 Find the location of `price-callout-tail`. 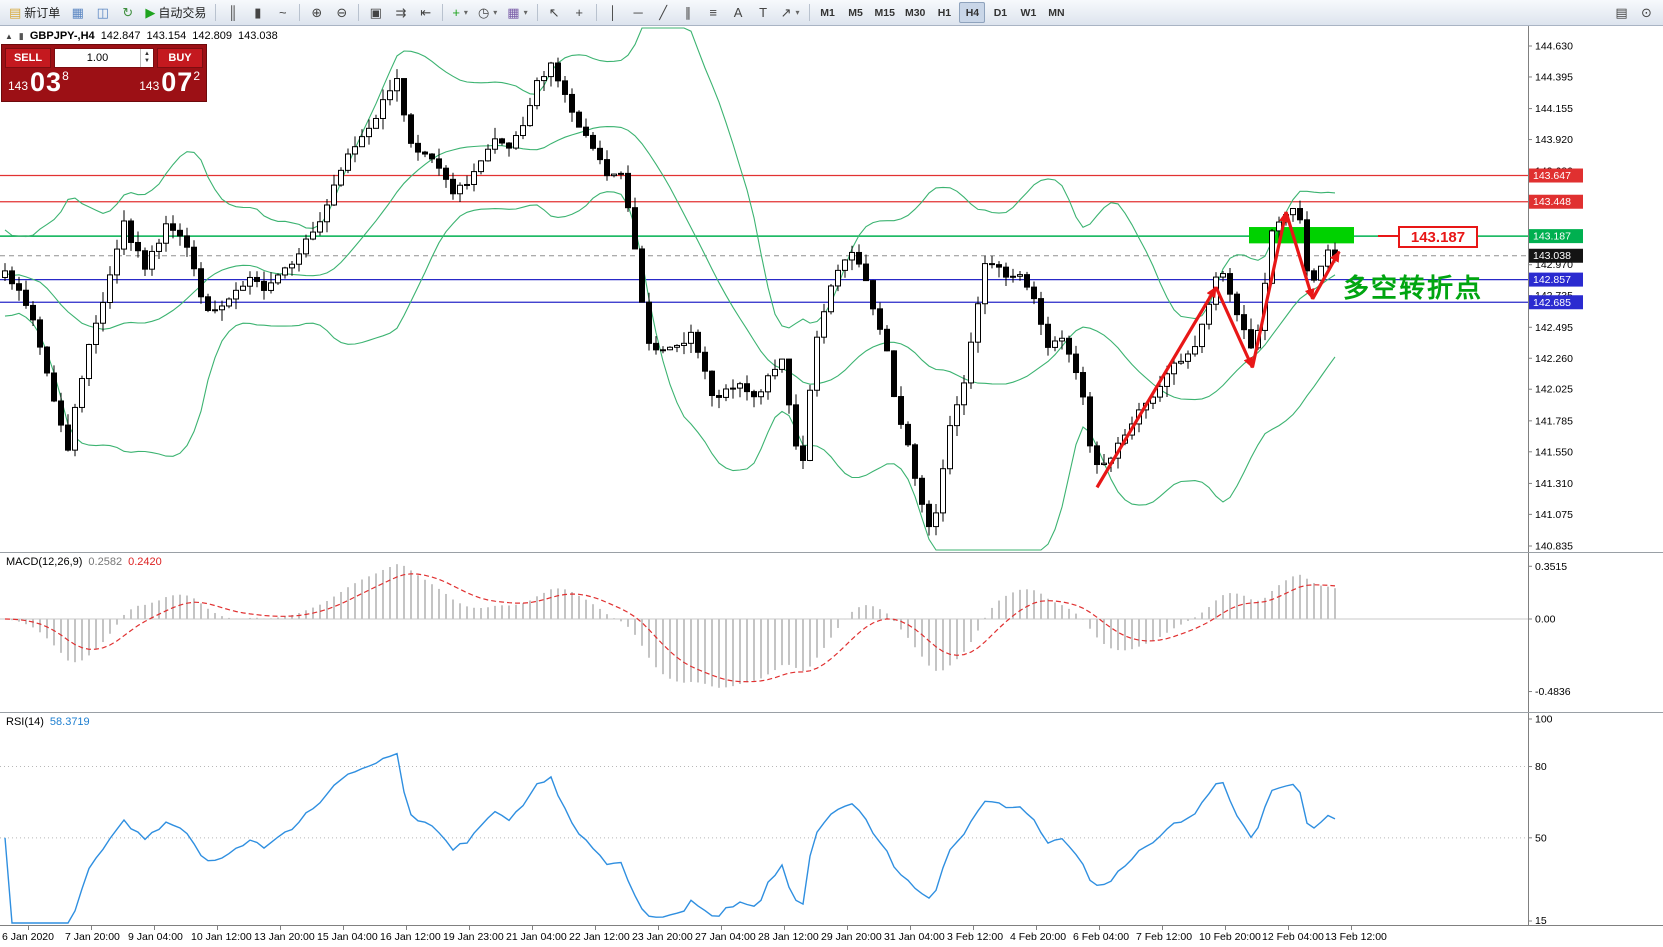

price-callout-tail is located at coordinates (1388, 236).